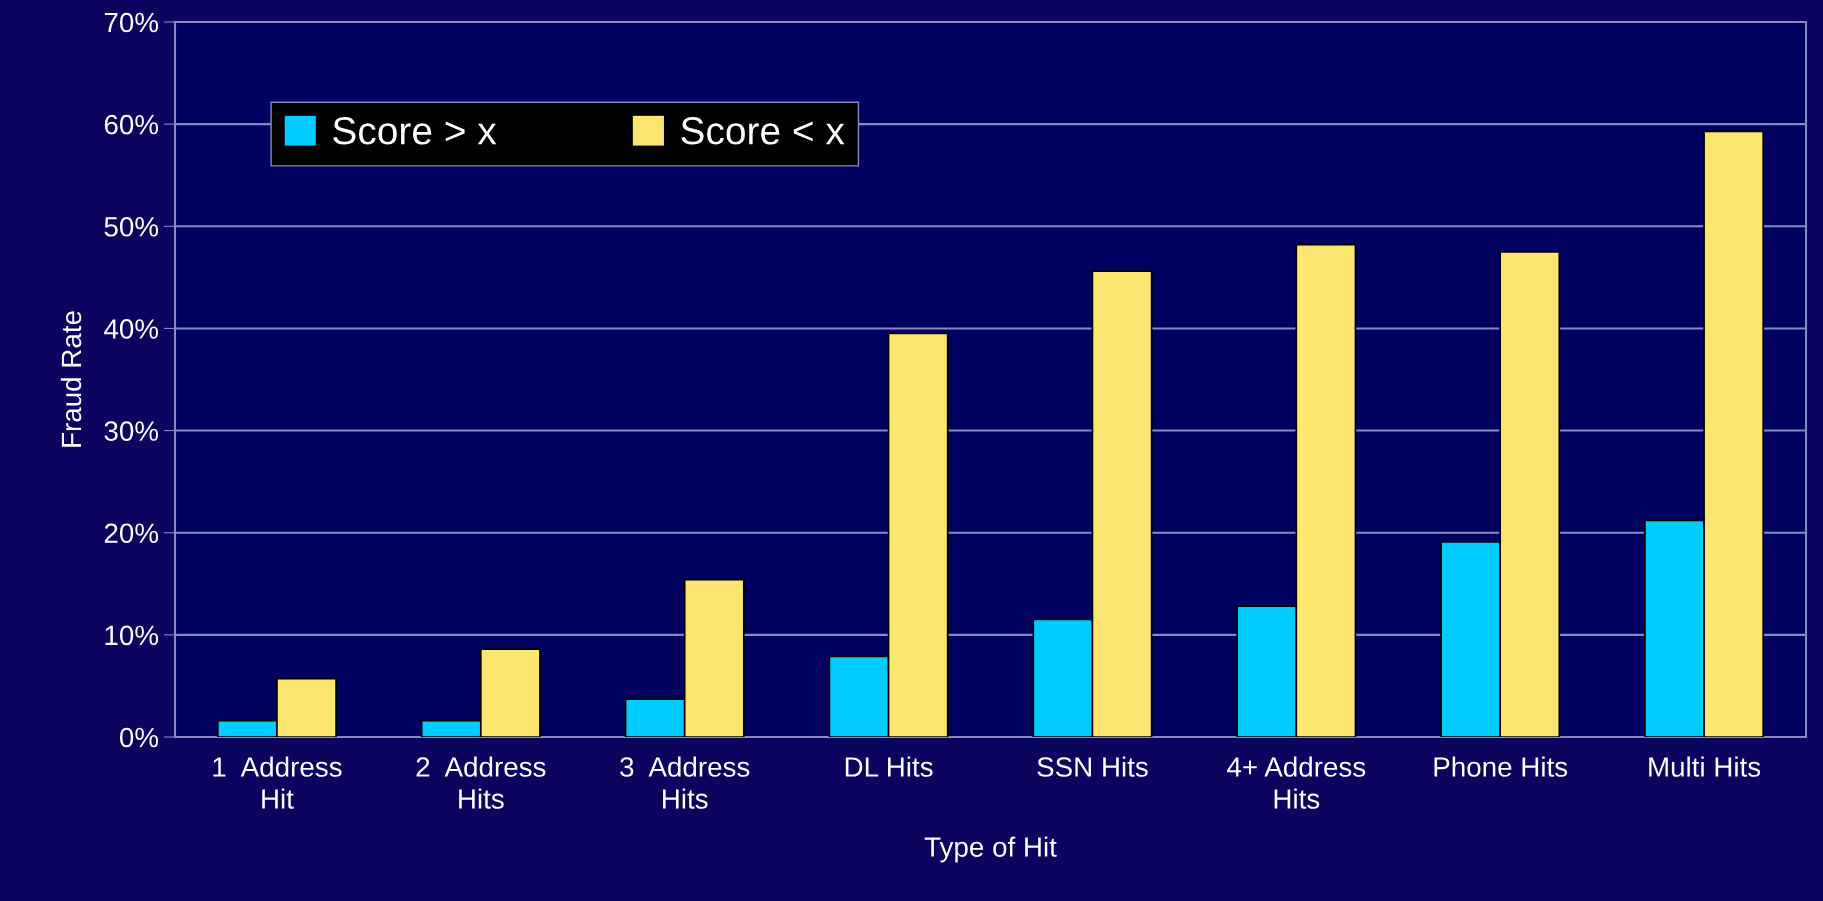  What do you see at coordinates (277, 782) in the screenshot?
I see `x-tick-label: 1 Address Hit` at bounding box center [277, 782].